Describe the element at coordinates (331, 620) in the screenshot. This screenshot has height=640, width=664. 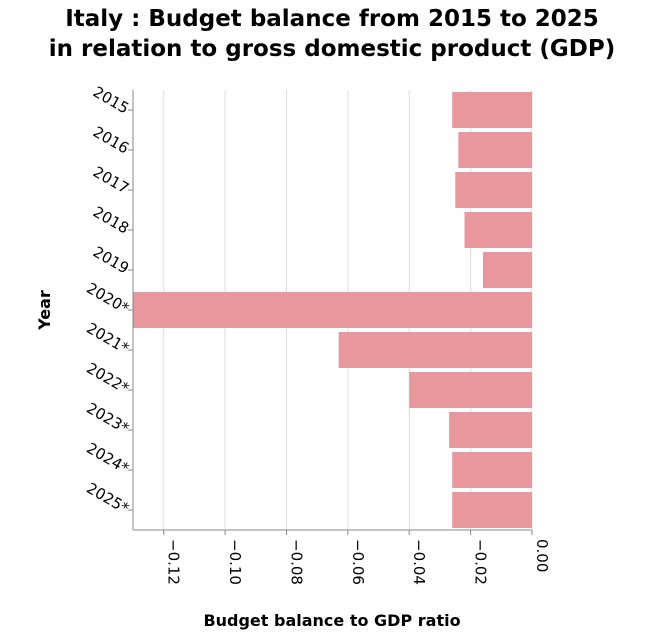
I see `x-axis-title: Budget balance to GDP ratio` at that location.